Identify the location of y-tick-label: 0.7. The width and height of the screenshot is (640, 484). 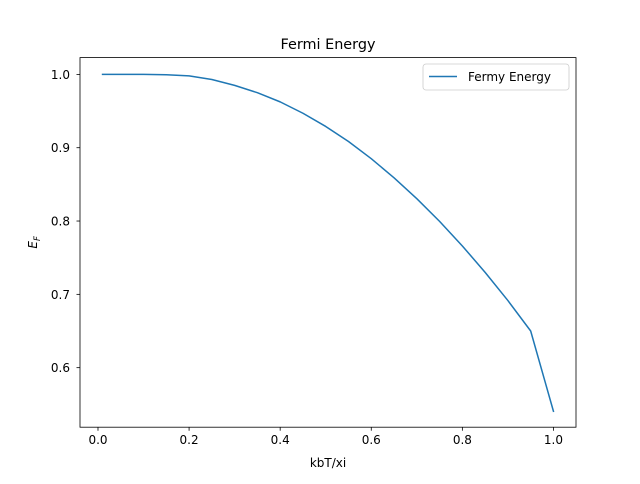
(60, 295).